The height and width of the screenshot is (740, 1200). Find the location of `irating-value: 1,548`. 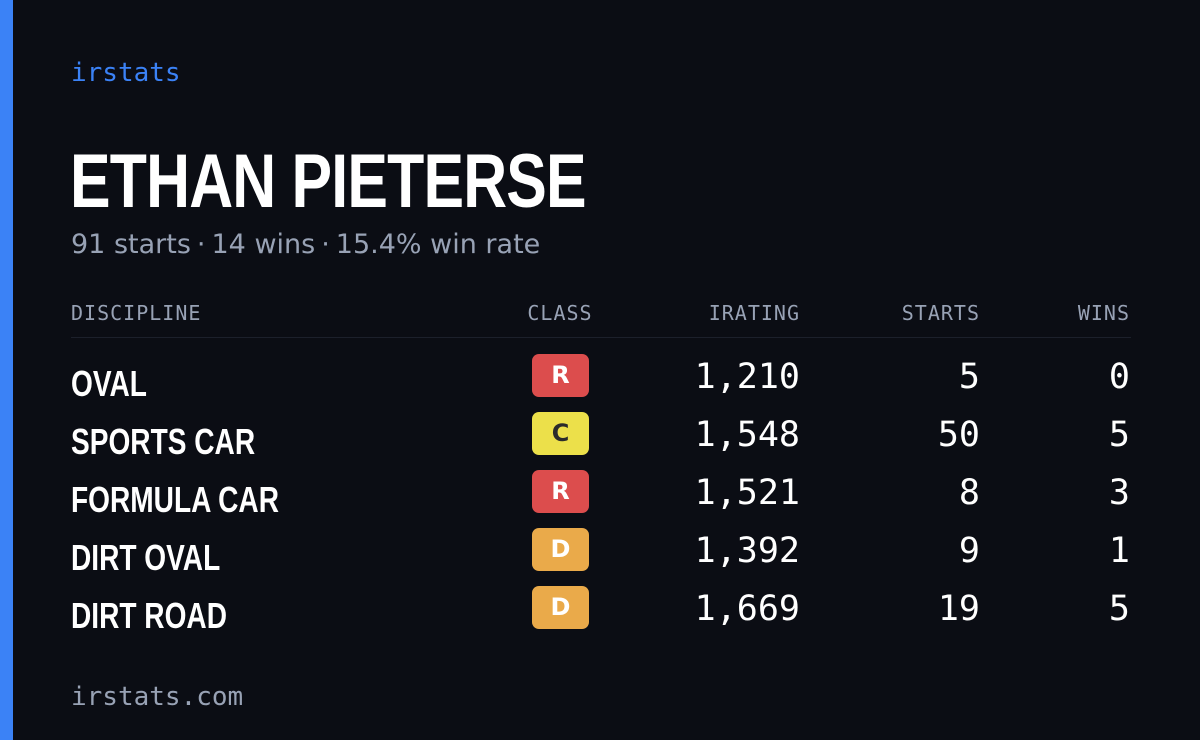

irating-value: 1,548 is located at coordinates (747, 435).